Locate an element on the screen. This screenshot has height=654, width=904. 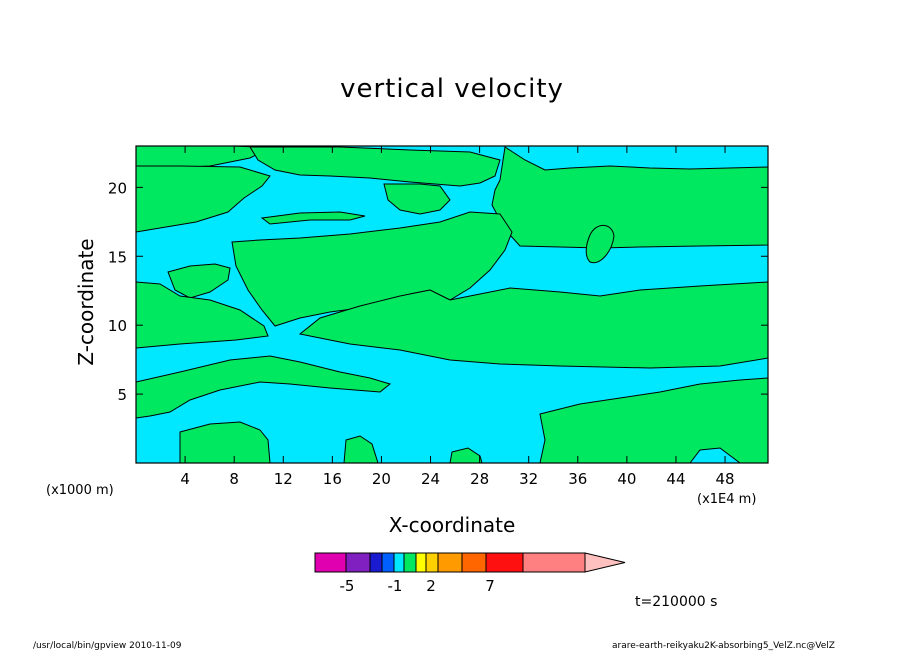
x-axis-unit: (x1E4 m) is located at coordinates (727, 499).